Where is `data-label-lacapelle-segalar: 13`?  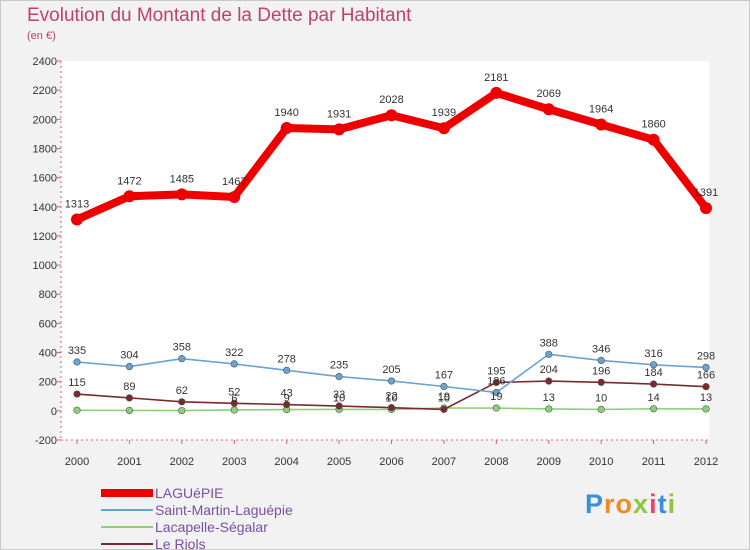
data-label-lacapelle-segalar: 13 is located at coordinates (706, 398).